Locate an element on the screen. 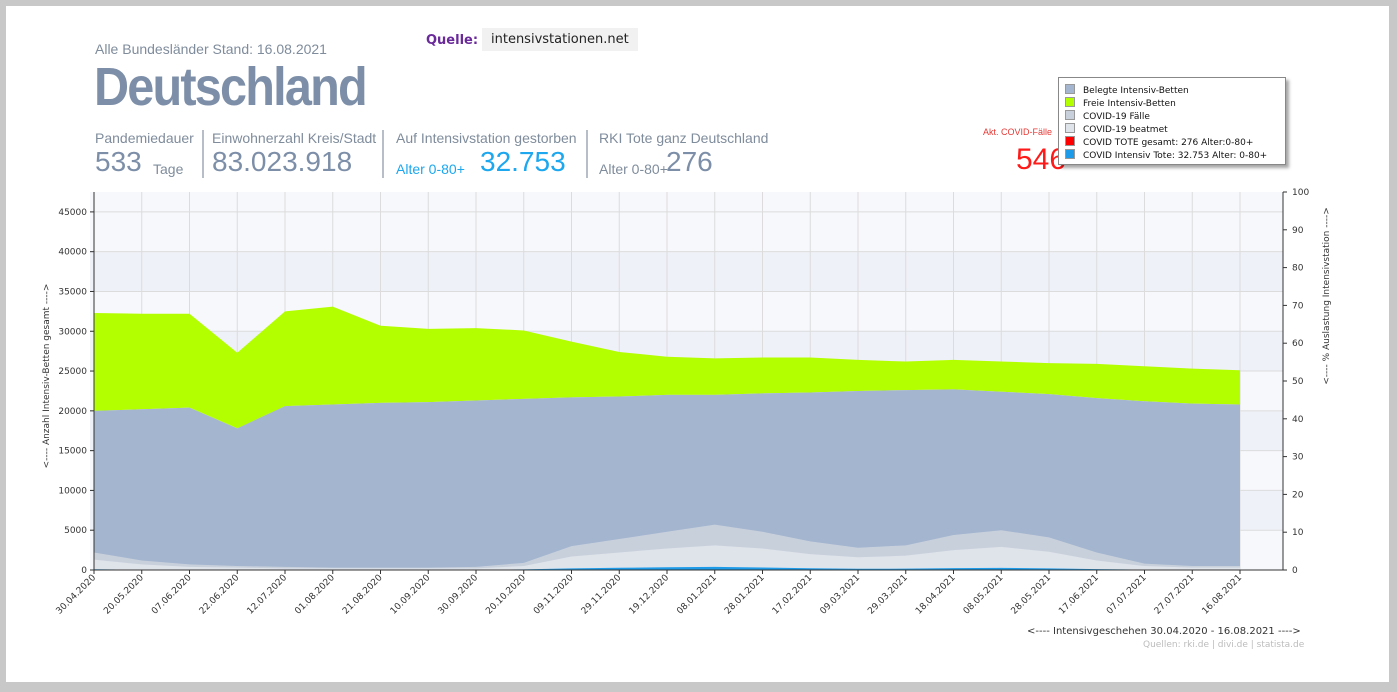 Image resolution: width=1397 pixels, height=692 pixels. rki-deaths-label: RKI Tote ganz Deutschland is located at coordinates (684, 138).